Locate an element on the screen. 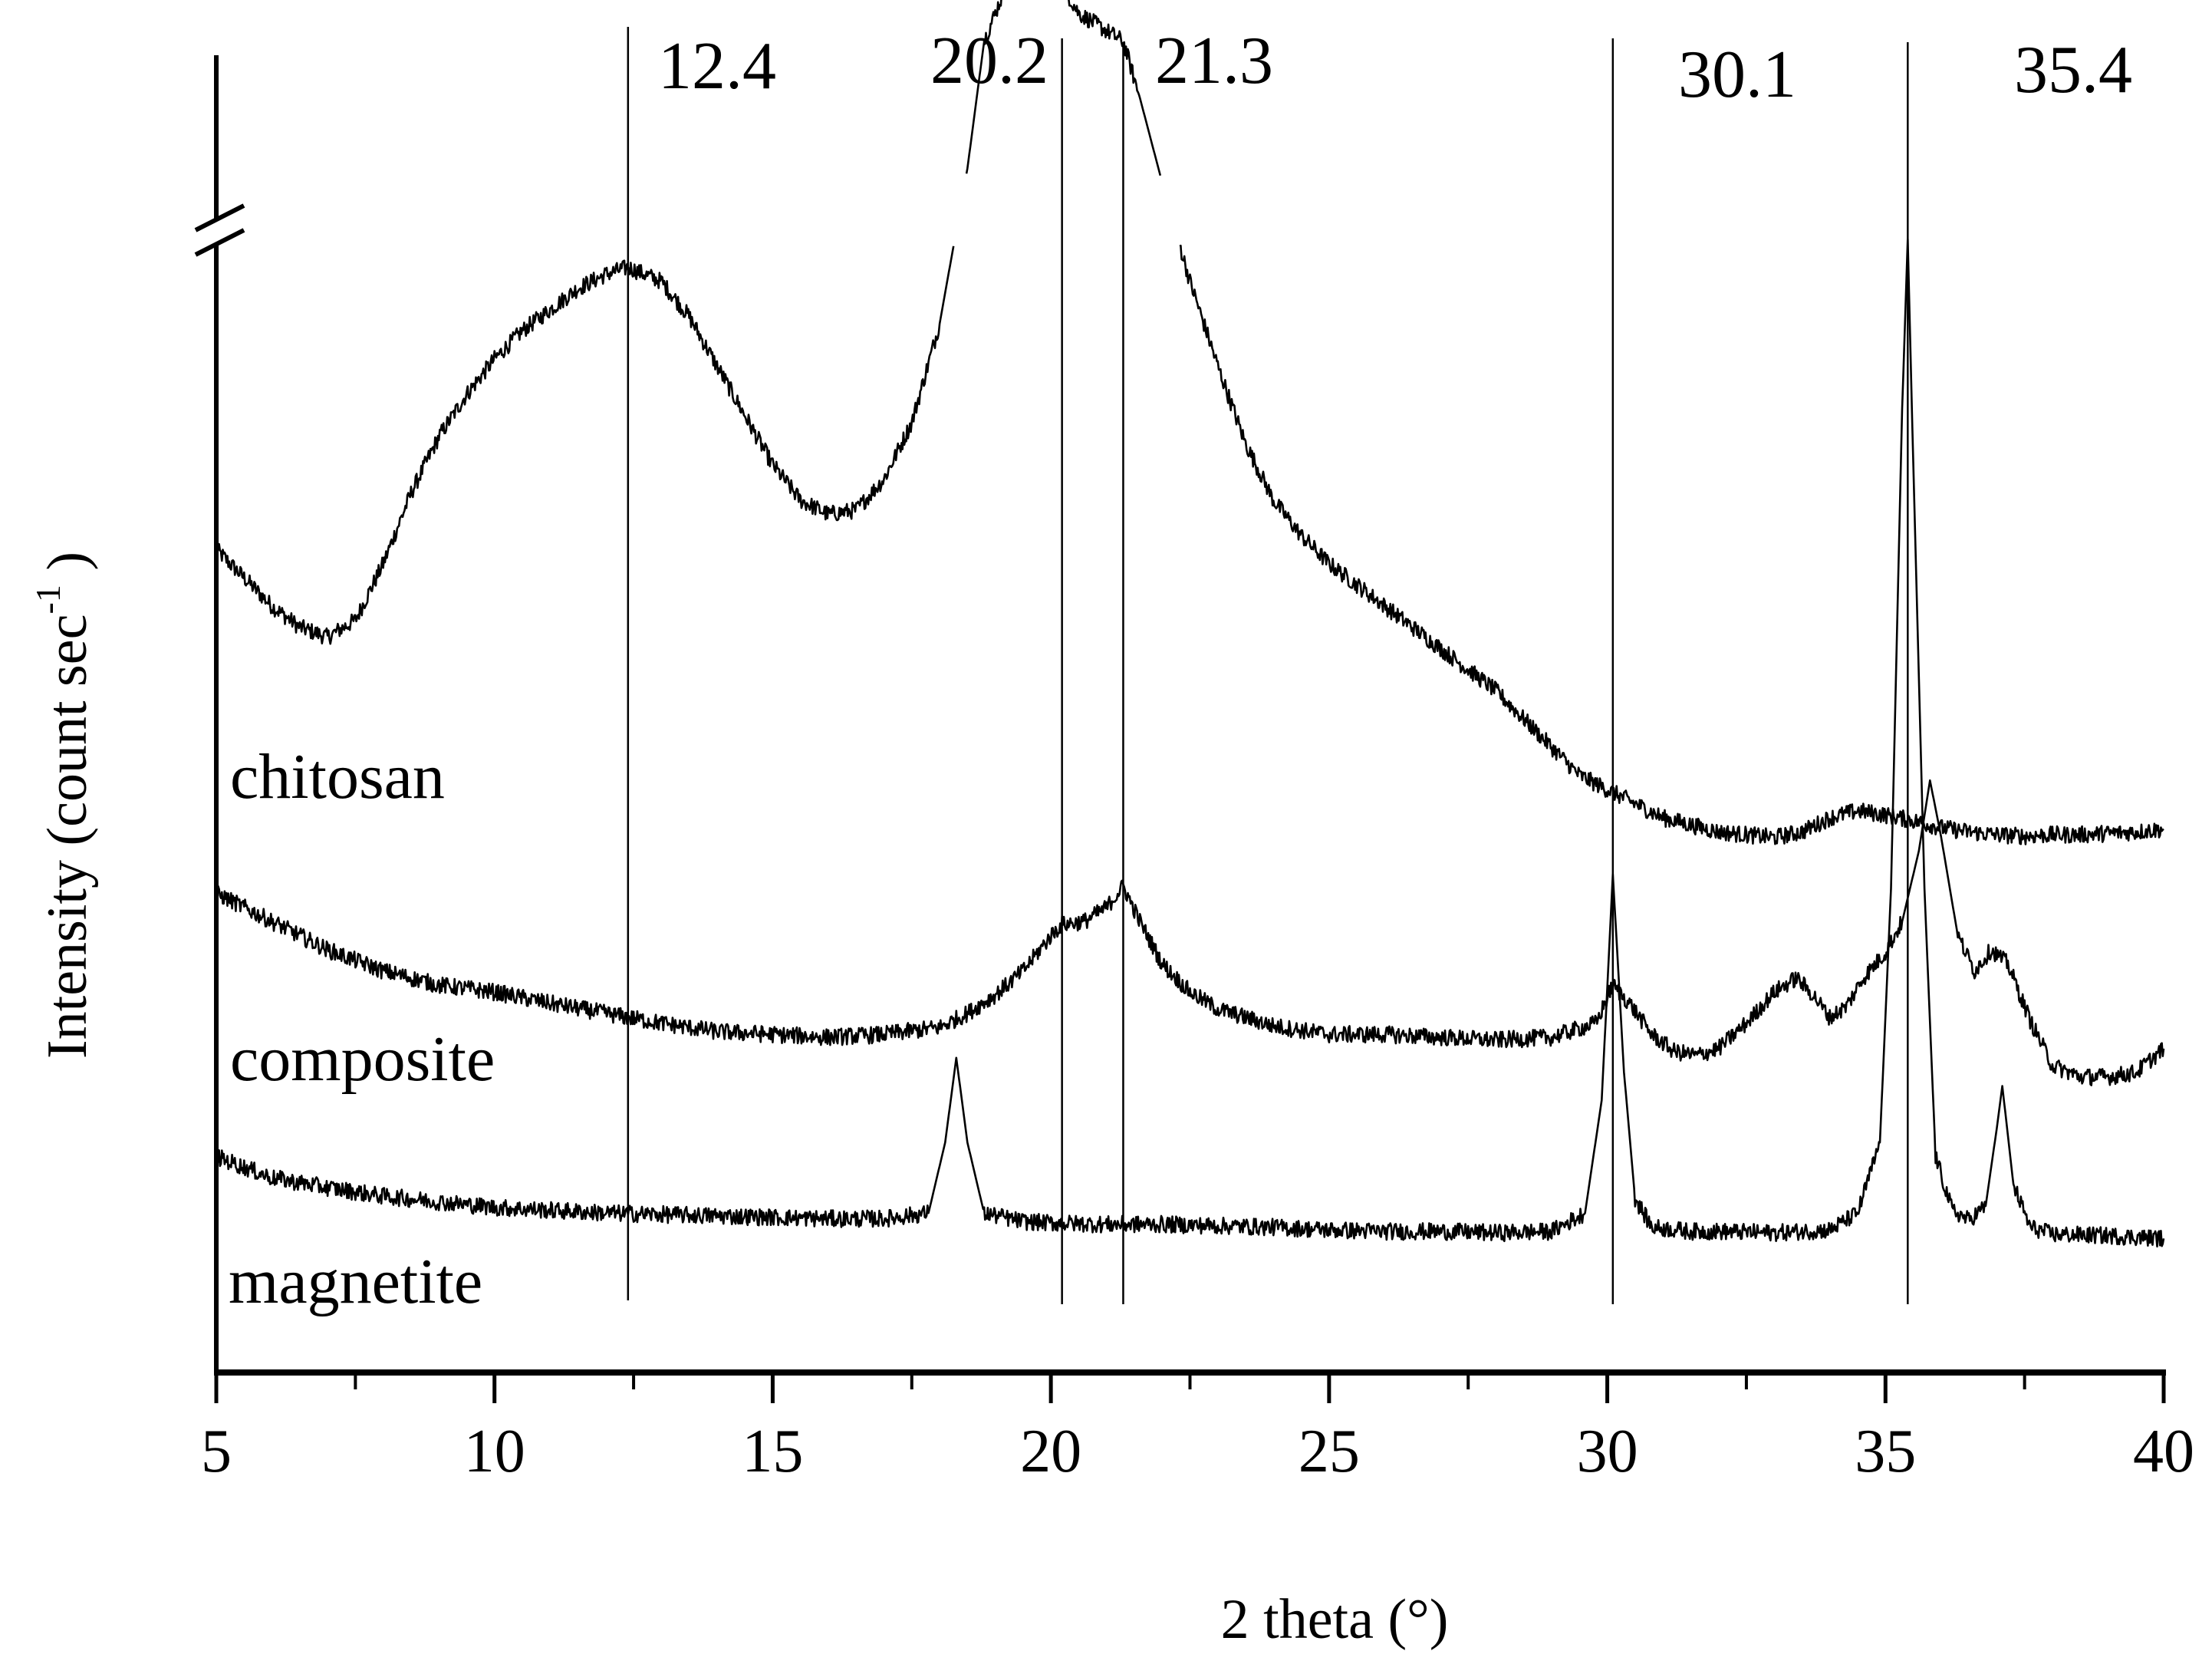  reference-line-labels: 12.4 20.2 21.3 30.1 35.4 is located at coordinates (1395, 68).